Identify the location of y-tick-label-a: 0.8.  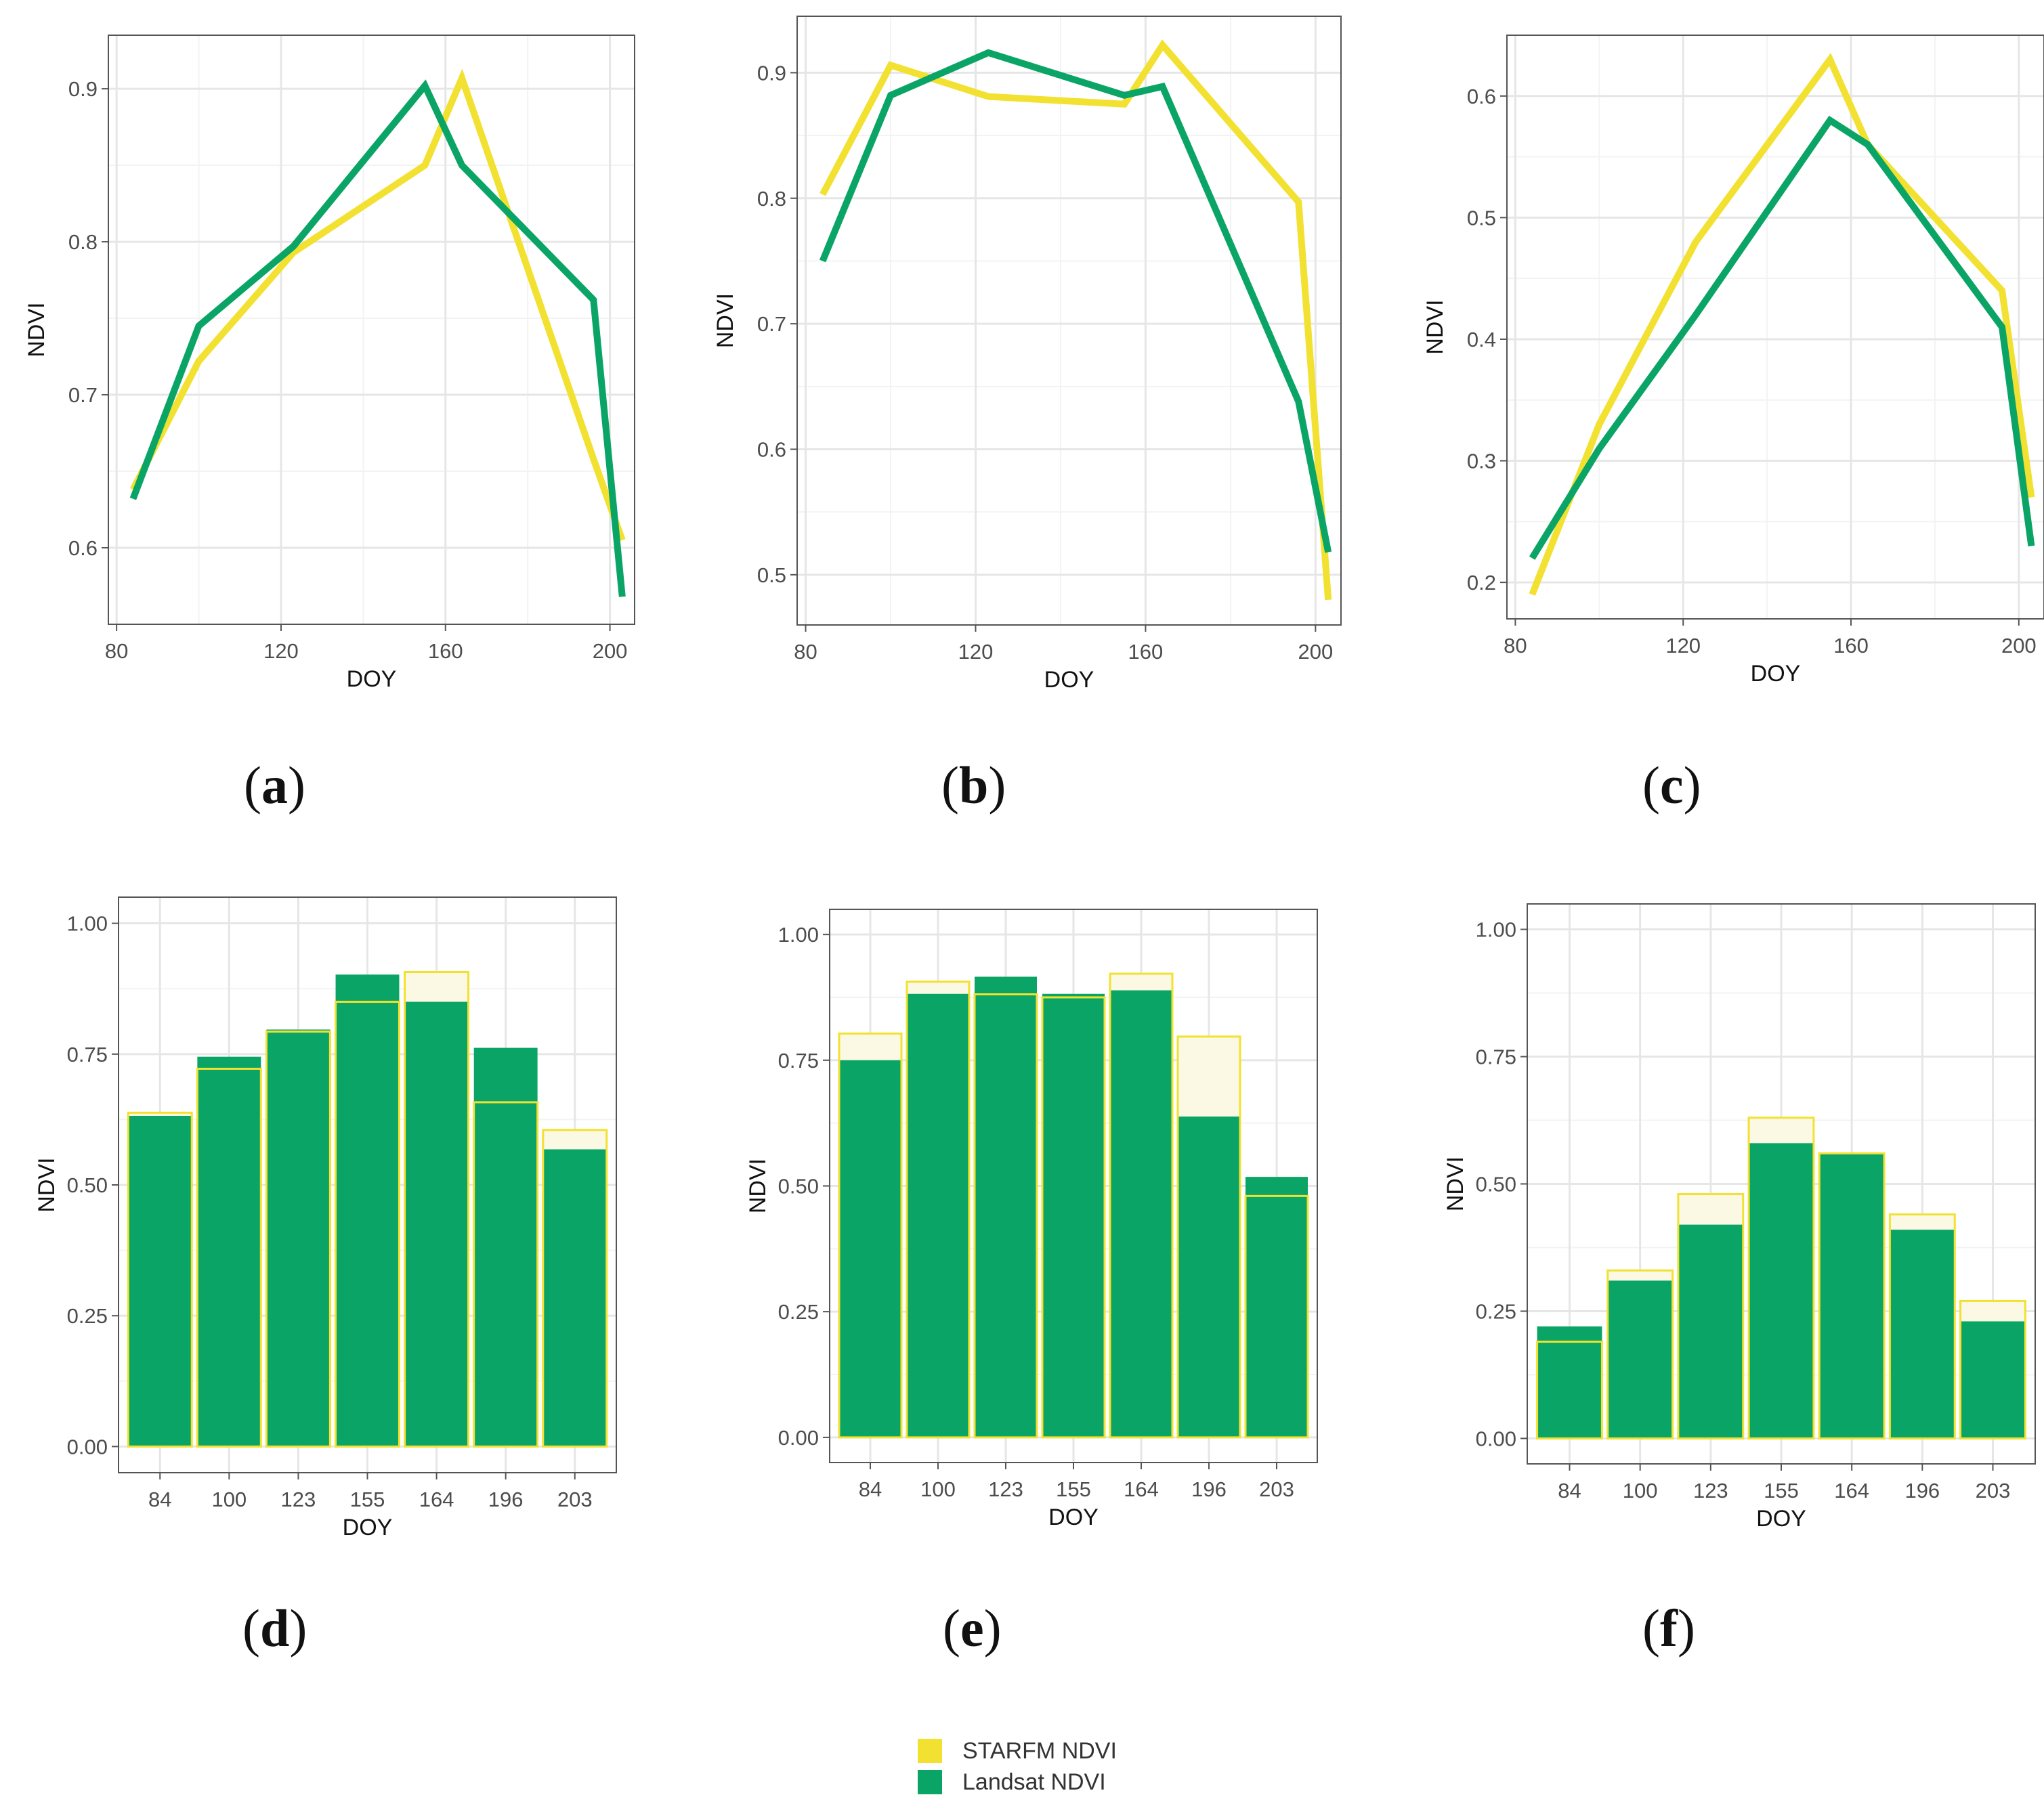
(83, 242).